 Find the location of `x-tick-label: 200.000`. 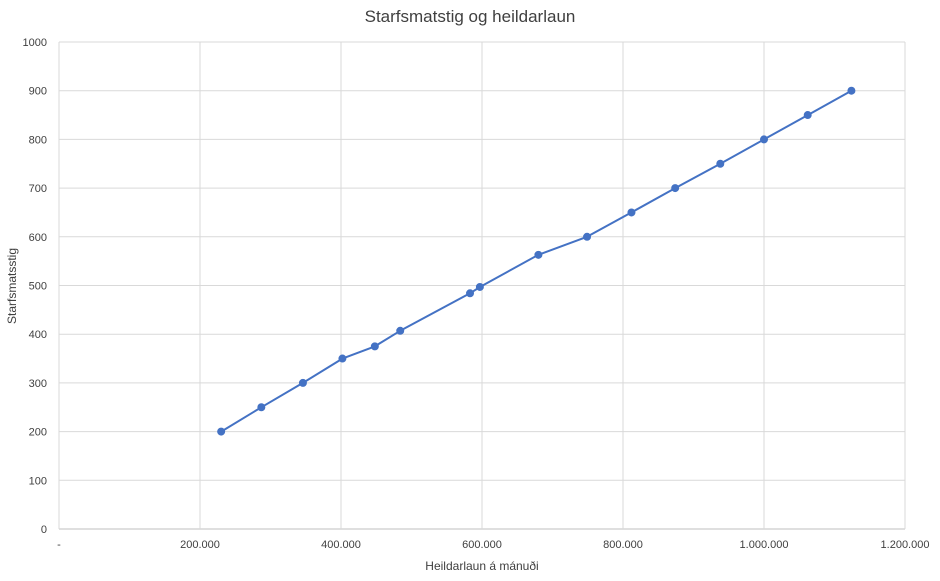

x-tick-label: 200.000 is located at coordinates (200, 545).